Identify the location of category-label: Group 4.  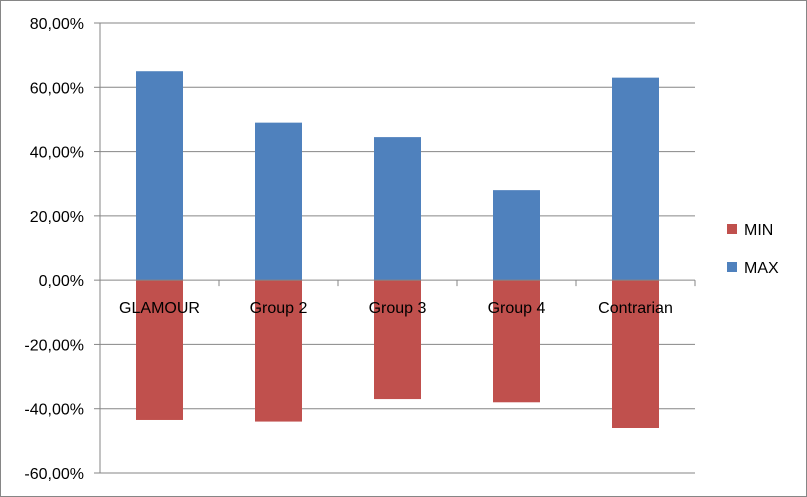
(517, 308).